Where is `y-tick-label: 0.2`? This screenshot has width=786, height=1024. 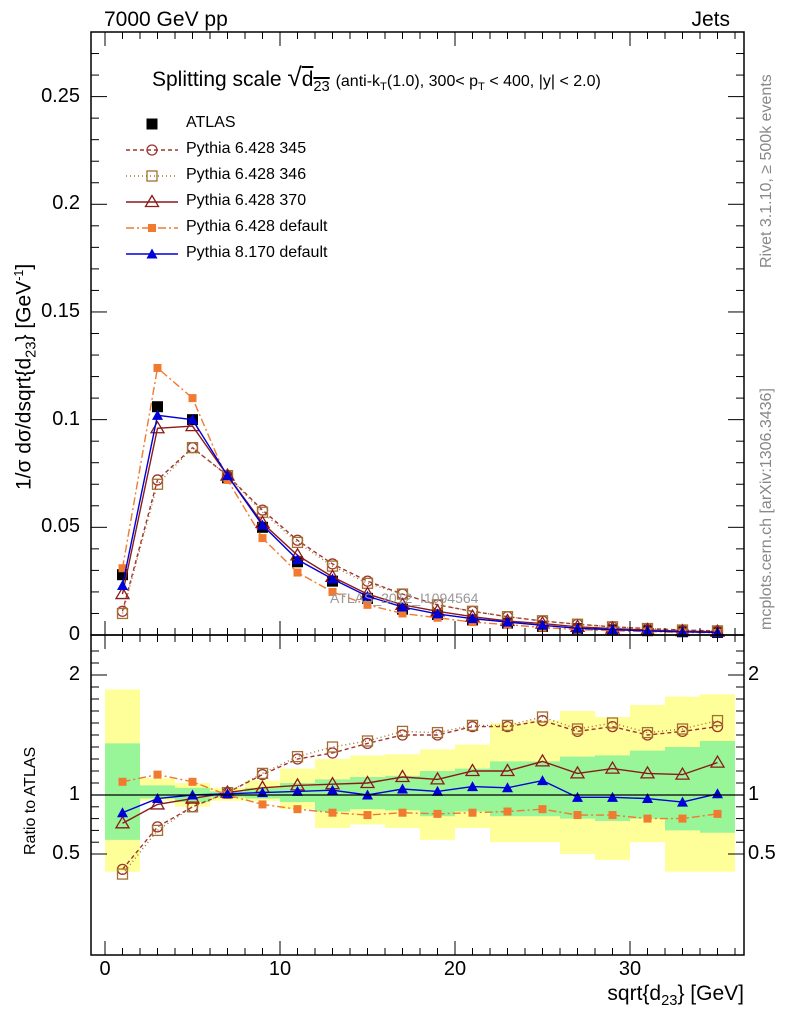 y-tick-label: 0.2 is located at coordinates (66, 203).